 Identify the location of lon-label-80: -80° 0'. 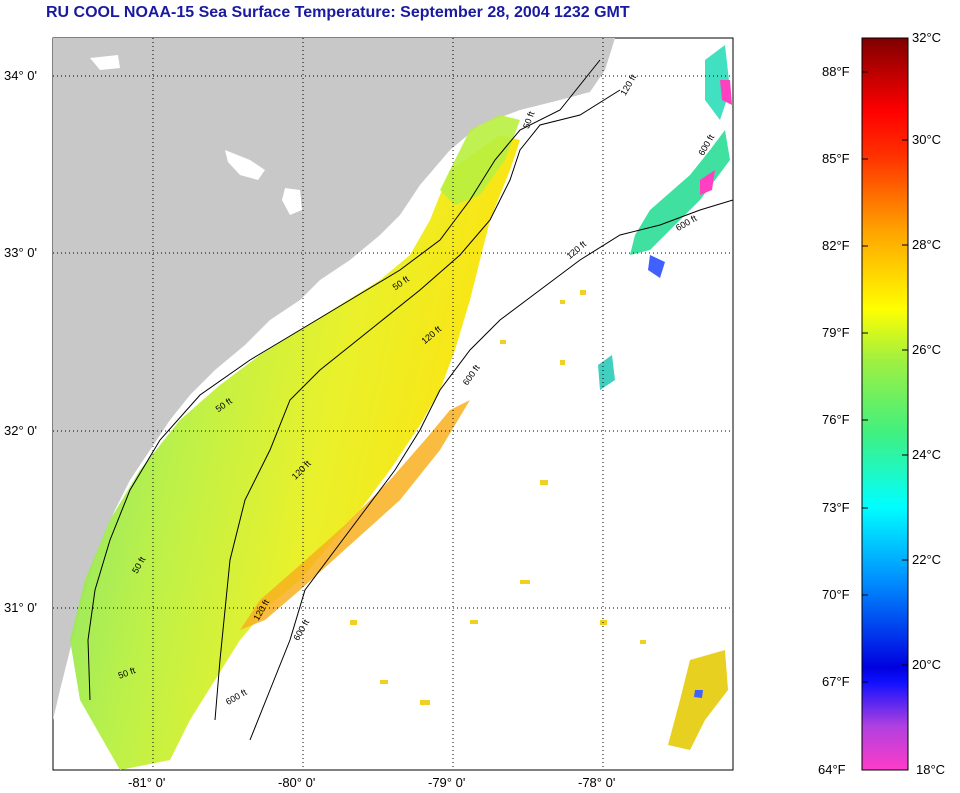
(297, 782).